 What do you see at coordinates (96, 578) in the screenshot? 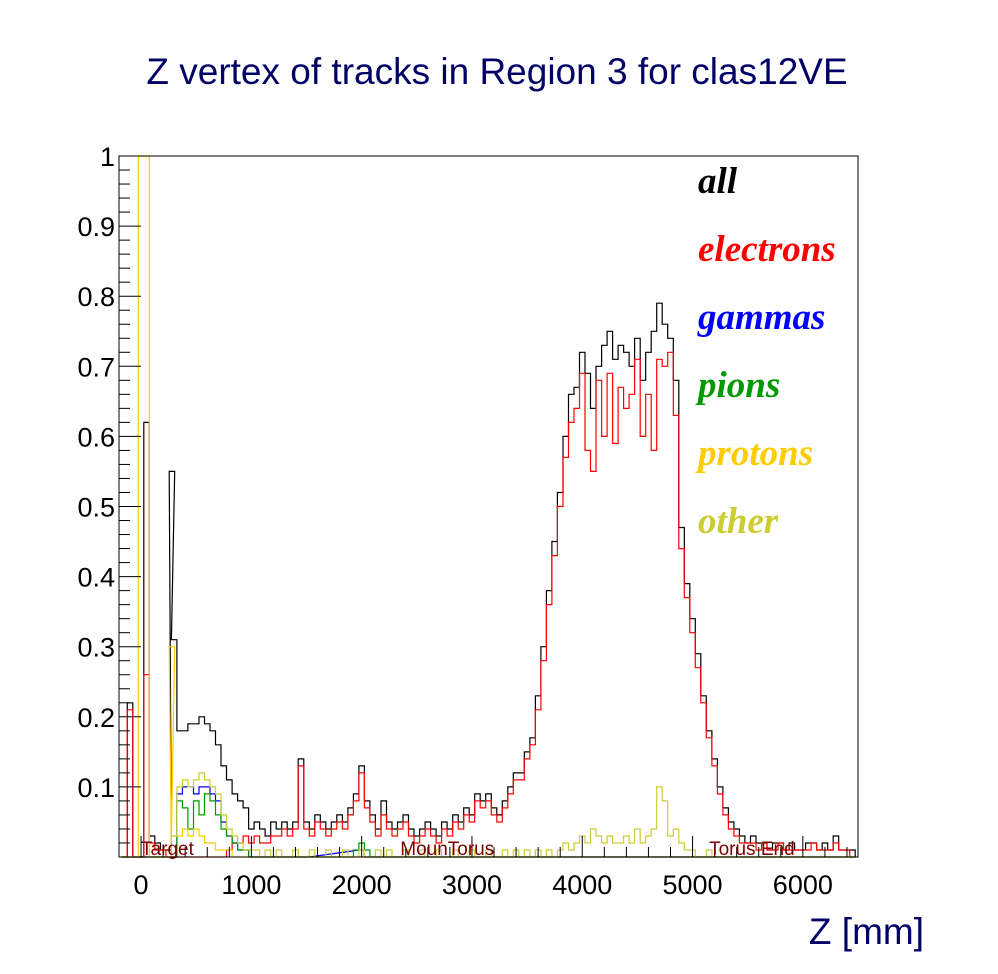
I see `y-tick-label: 0.4` at bounding box center [96, 578].